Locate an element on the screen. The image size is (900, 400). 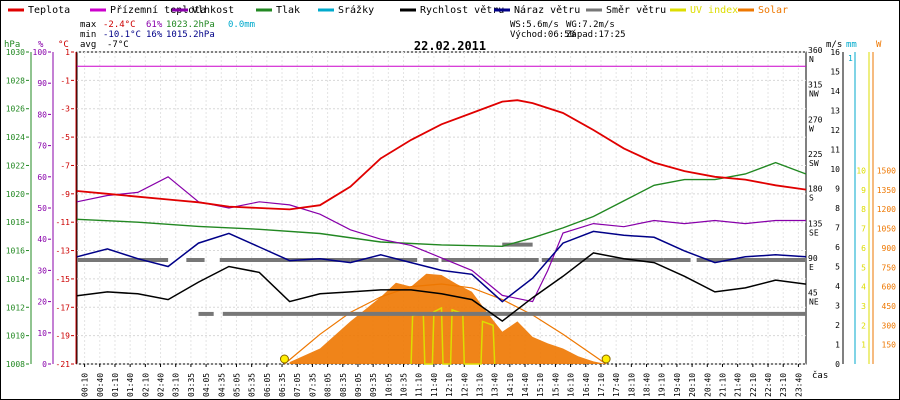
legend-item-solar: Solar is located at coordinates (763, 10).